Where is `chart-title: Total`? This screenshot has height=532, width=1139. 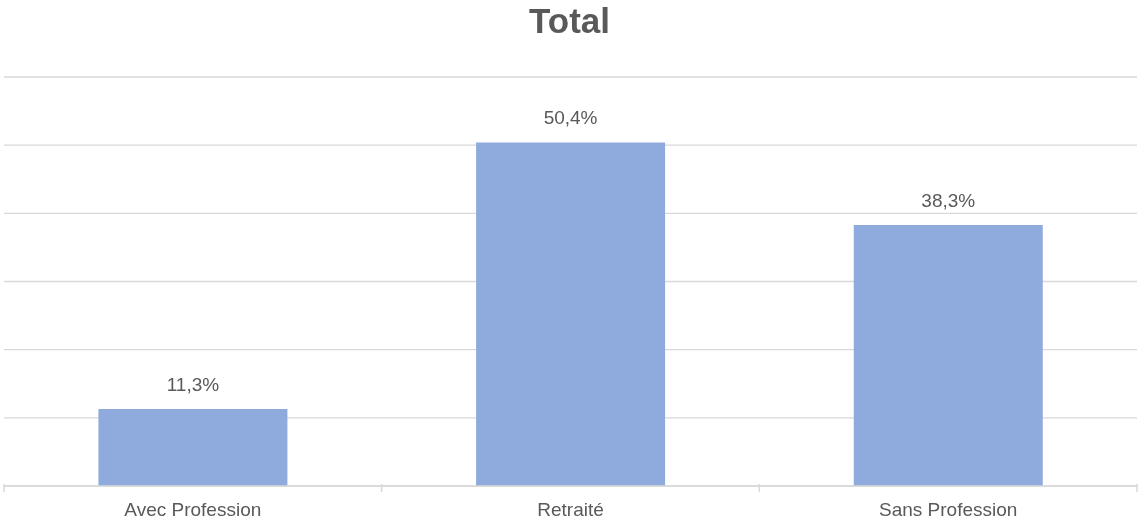 chart-title: Total is located at coordinates (569, 21).